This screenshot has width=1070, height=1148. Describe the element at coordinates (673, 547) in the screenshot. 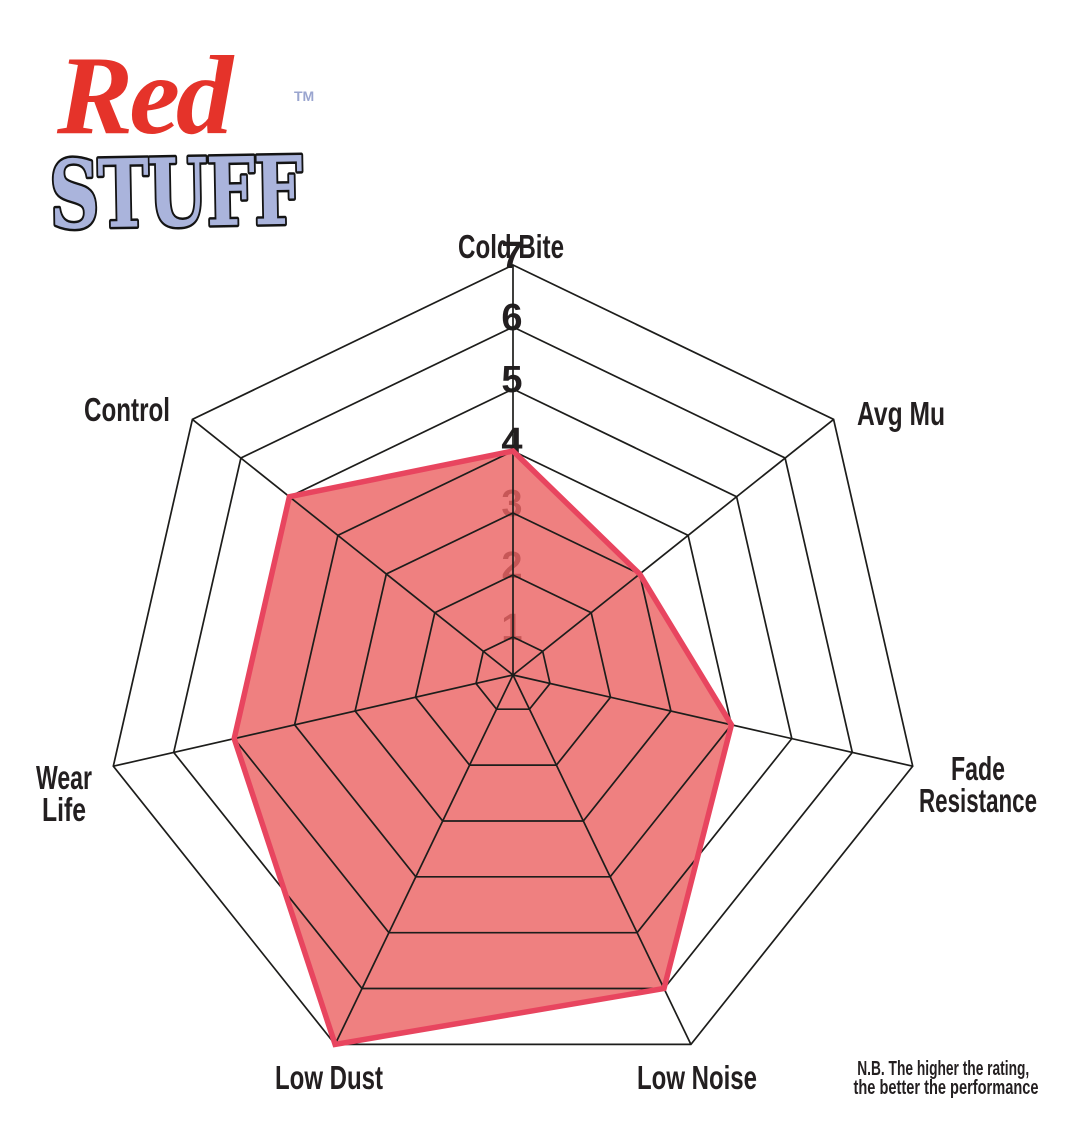

I see `axis-spoke-avg-mu` at that location.